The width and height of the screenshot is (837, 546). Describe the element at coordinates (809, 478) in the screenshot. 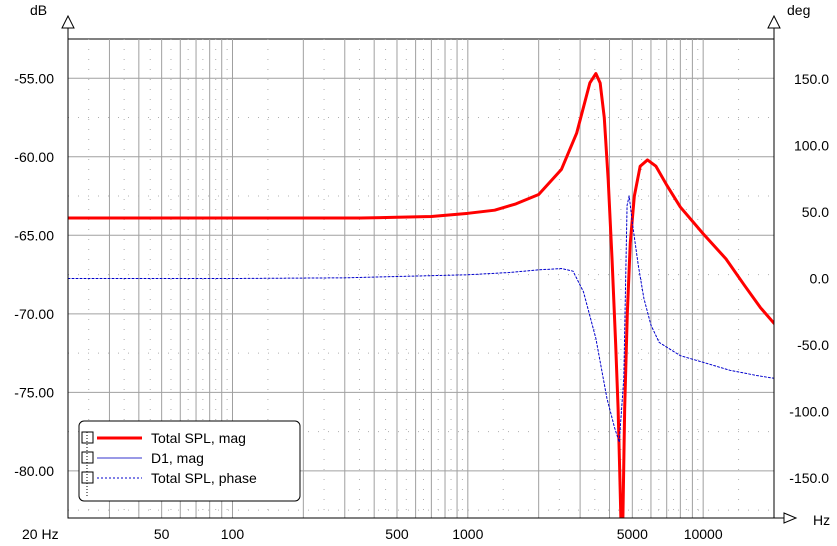

I see `y-right-tick-label: -150.0` at that location.